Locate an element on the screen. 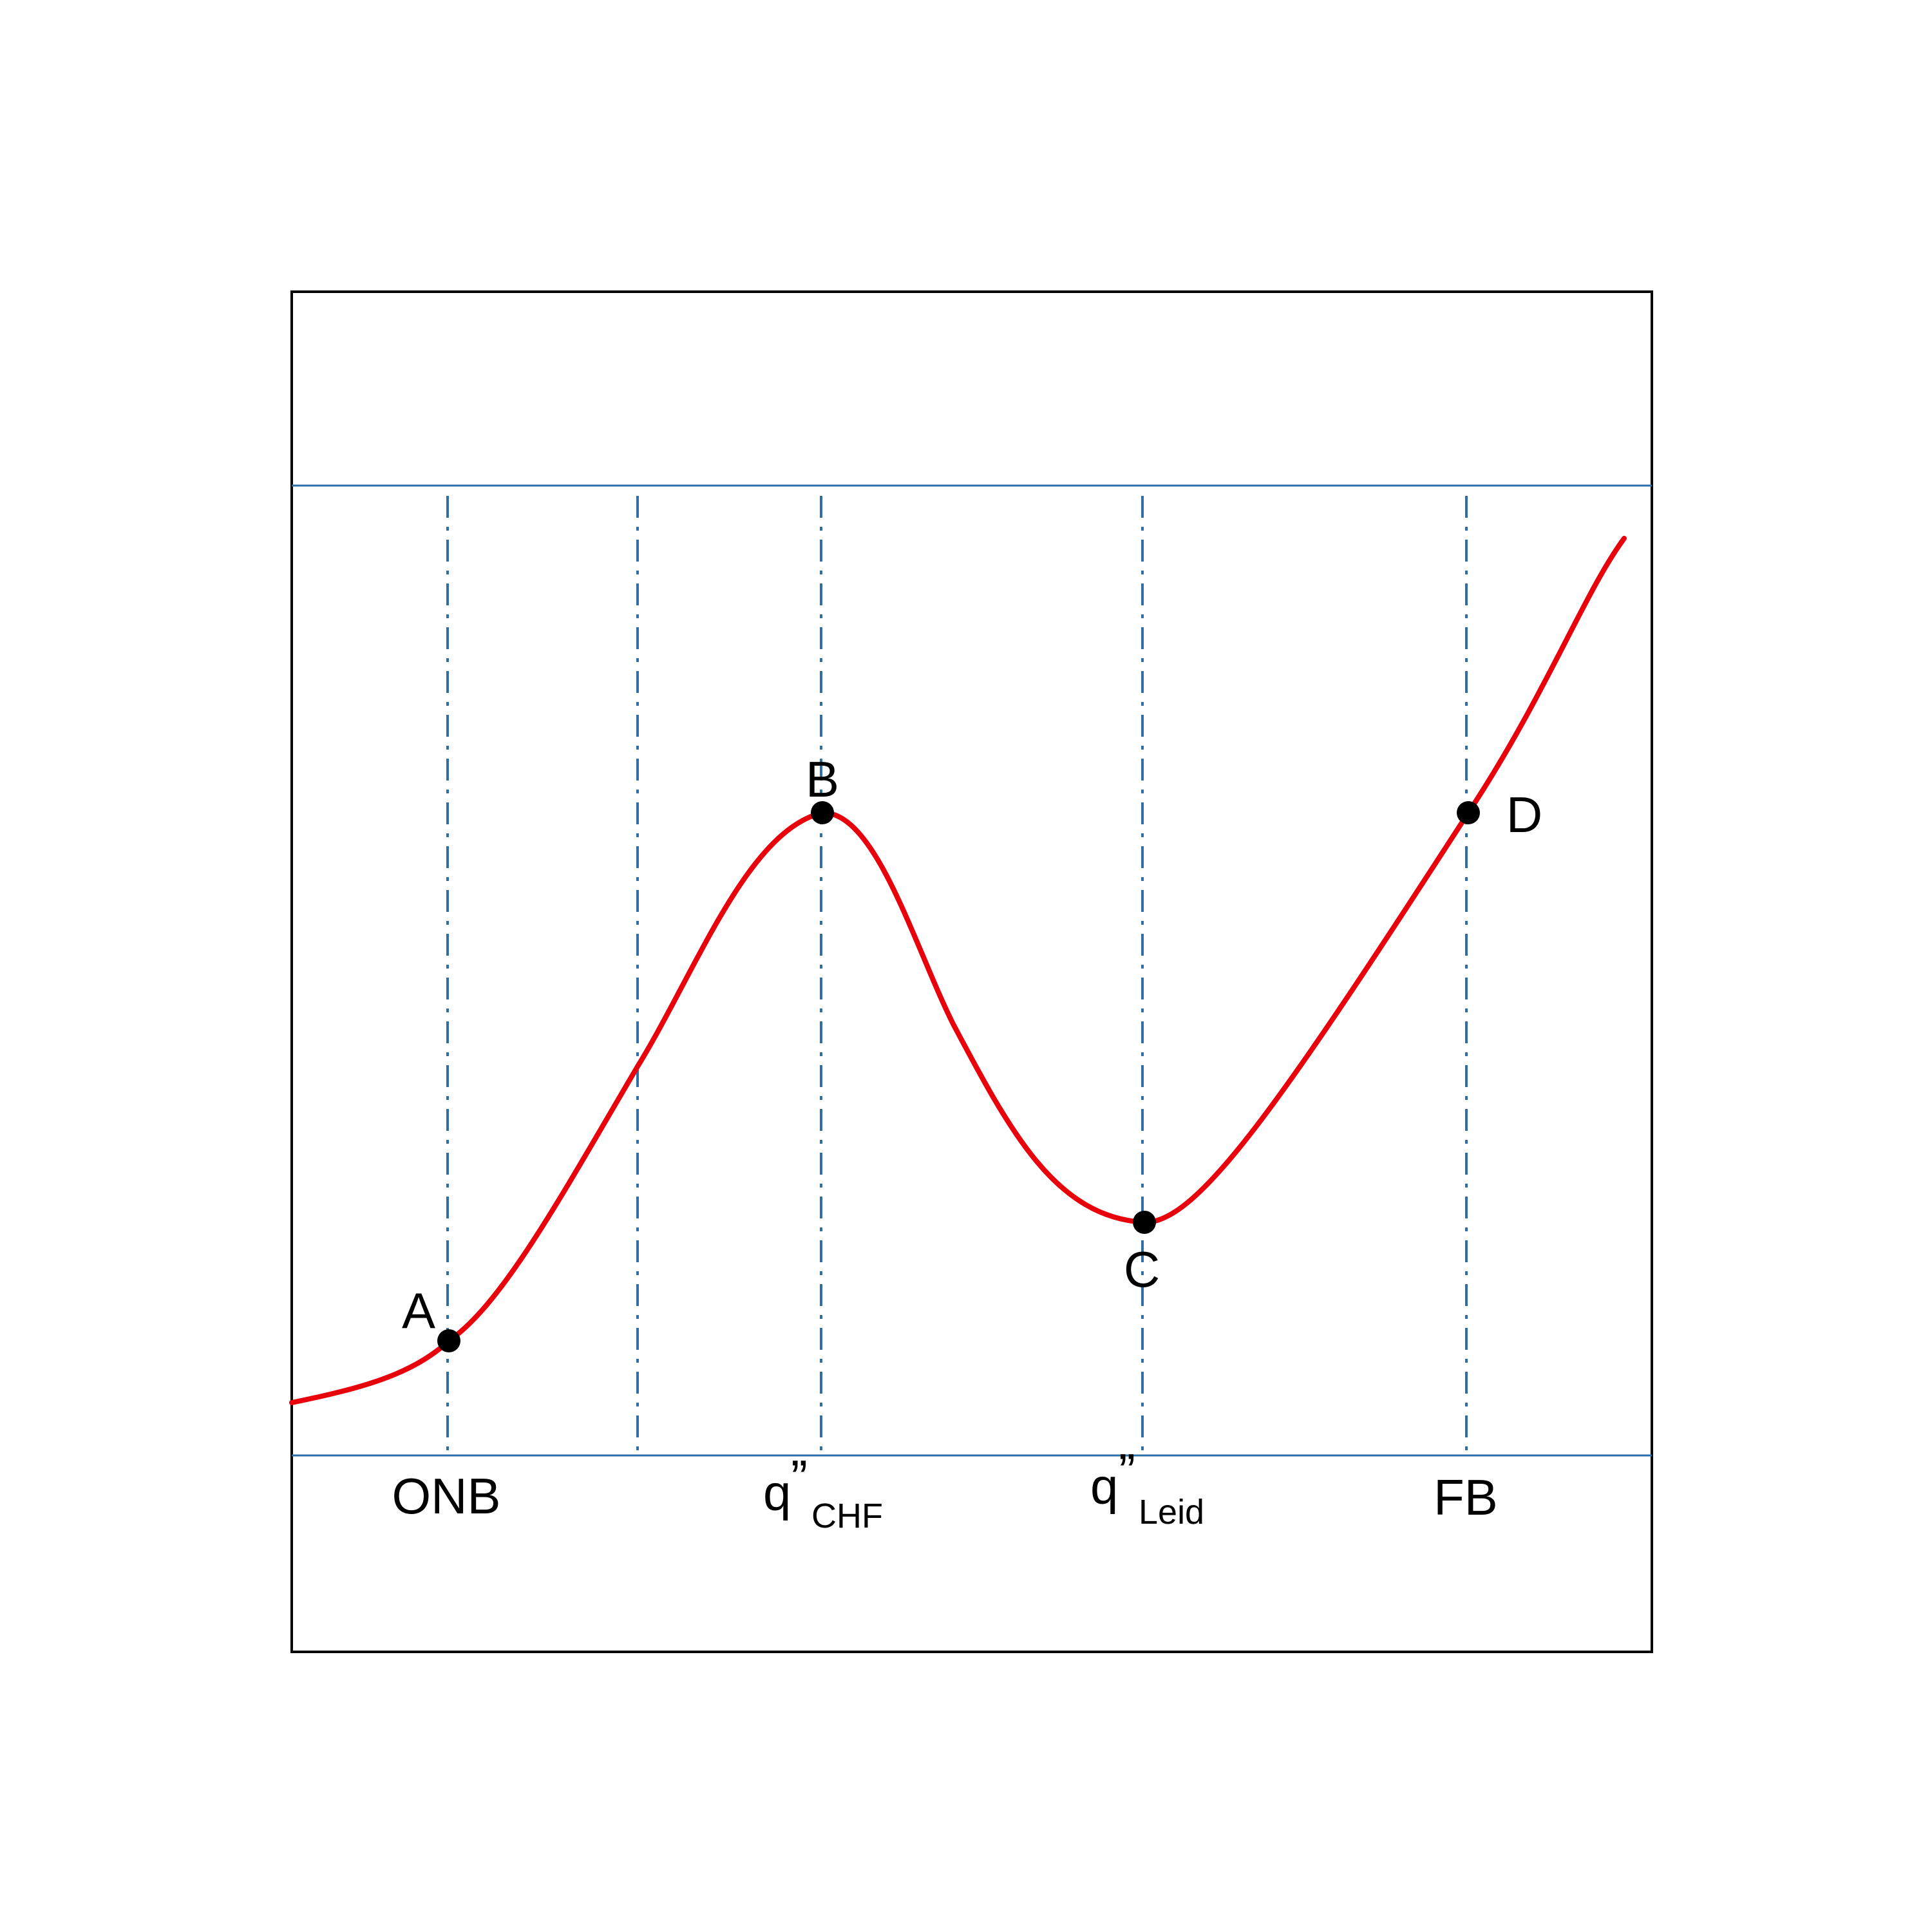  axis-label-onb: ONB is located at coordinates (446, 1496).